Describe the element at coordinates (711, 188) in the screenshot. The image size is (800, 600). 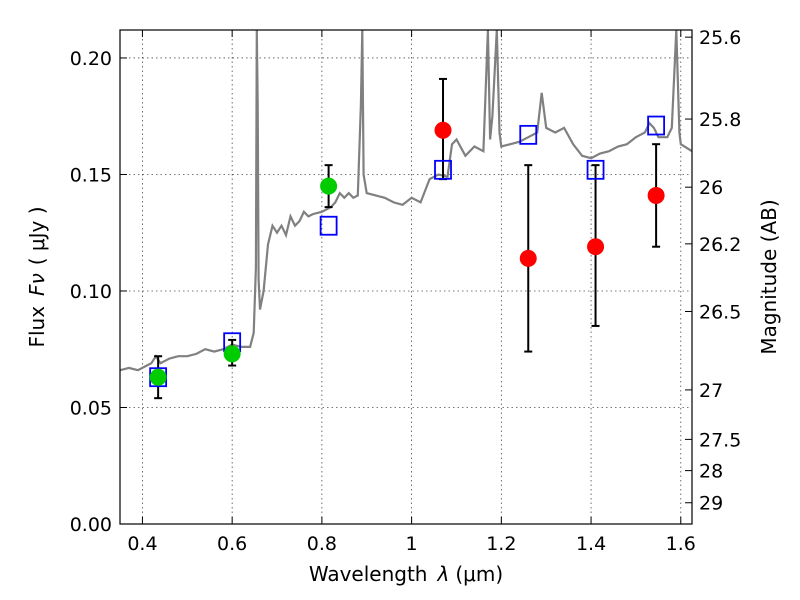
I see `right-tick-label: 26` at that location.